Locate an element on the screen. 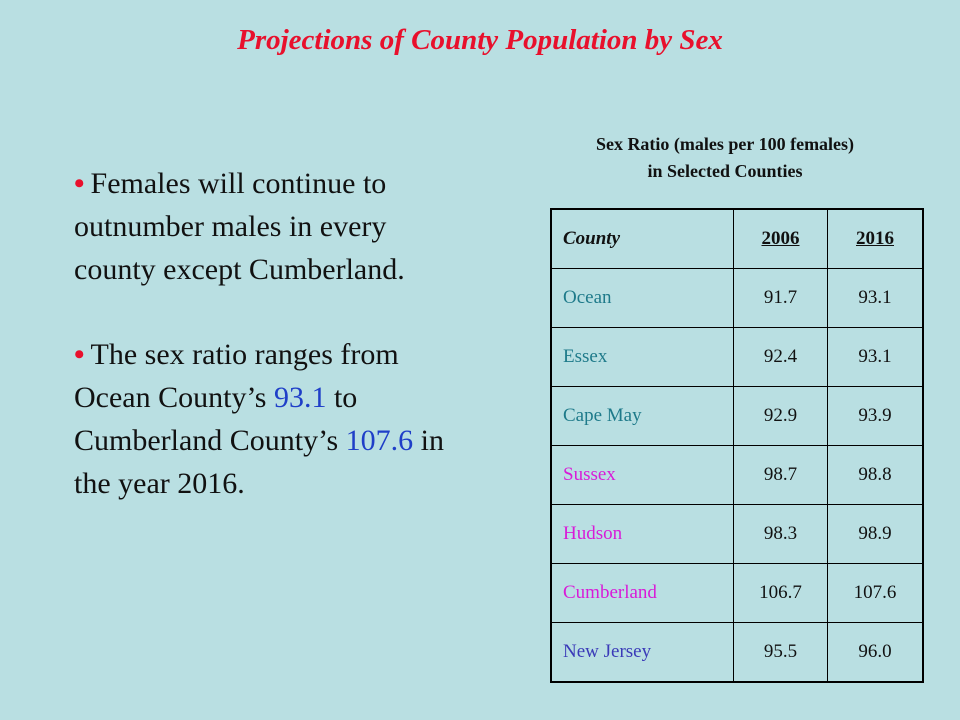 This screenshot has height=720, width=960. header-year-2006: 2006 is located at coordinates (780, 238).